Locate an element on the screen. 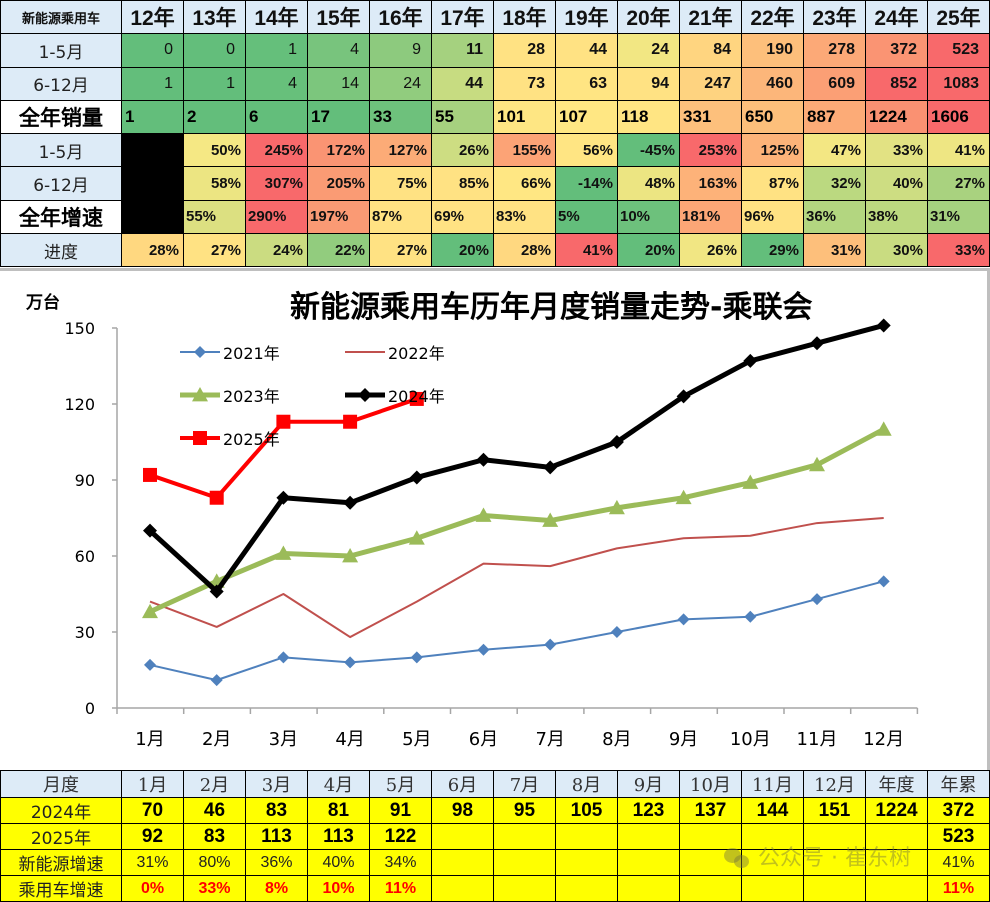 The image size is (990, 902). heatmap-cell: 30% is located at coordinates (896, 250).